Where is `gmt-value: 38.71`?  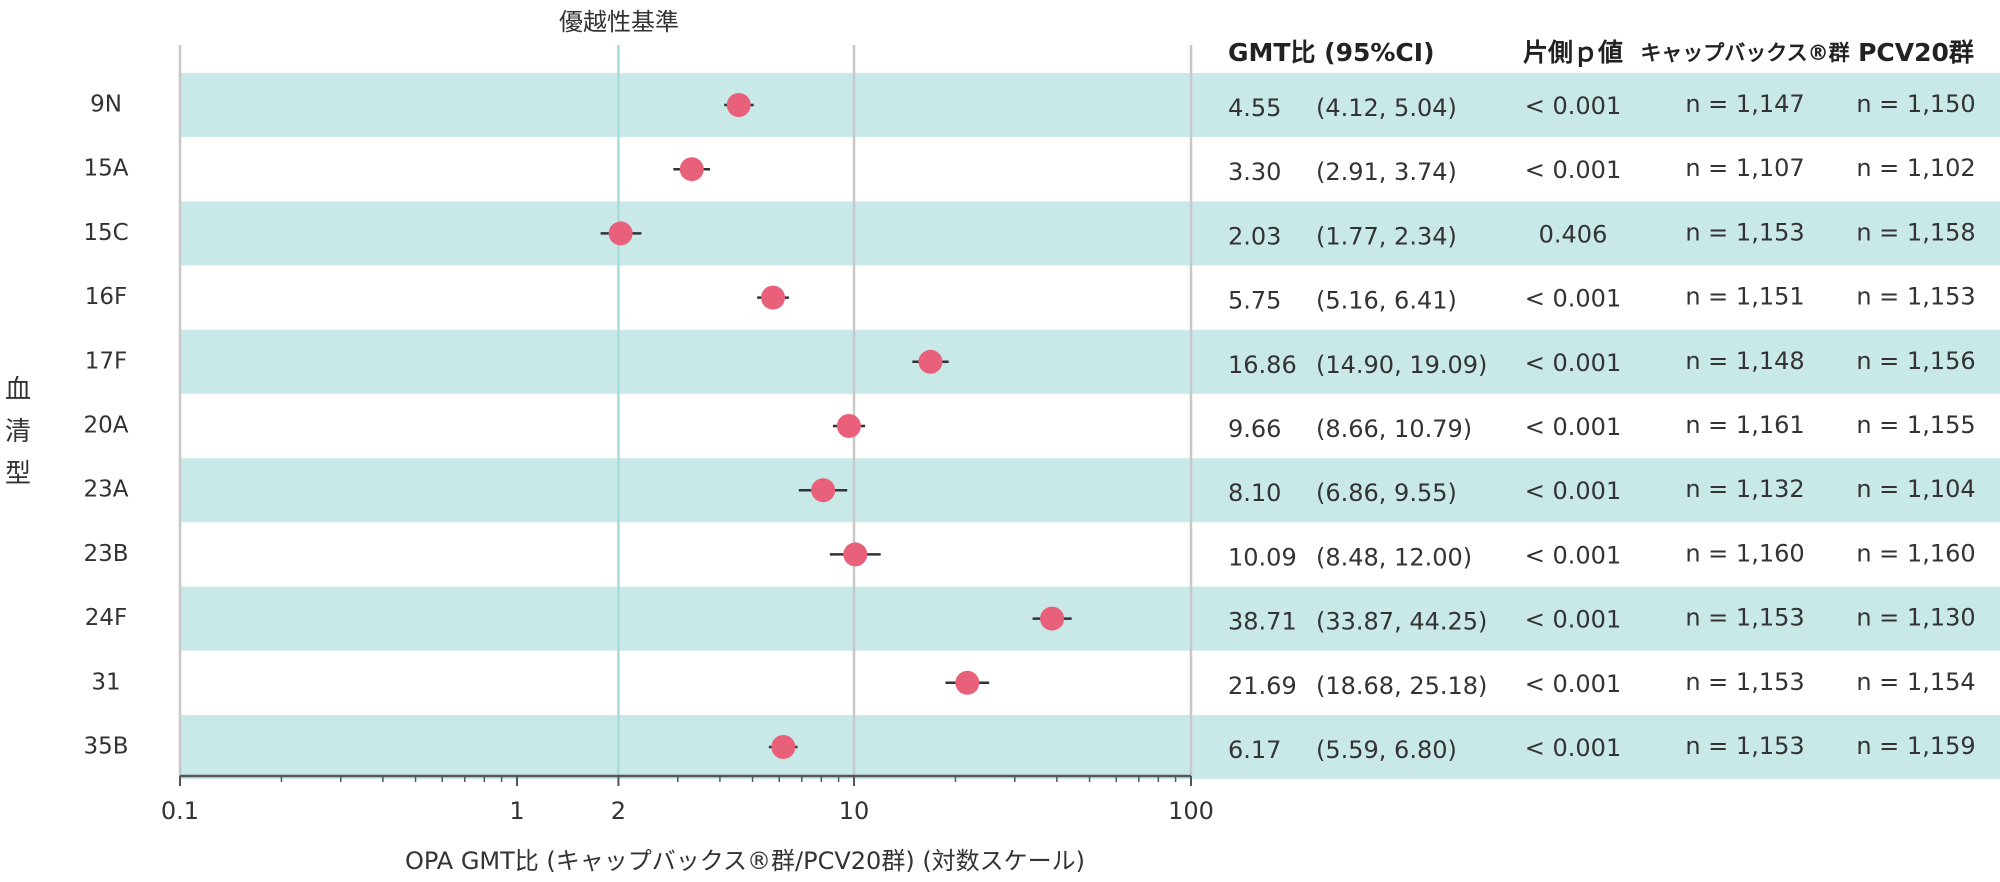
gmt-value: 38.71 is located at coordinates (1262, 622).